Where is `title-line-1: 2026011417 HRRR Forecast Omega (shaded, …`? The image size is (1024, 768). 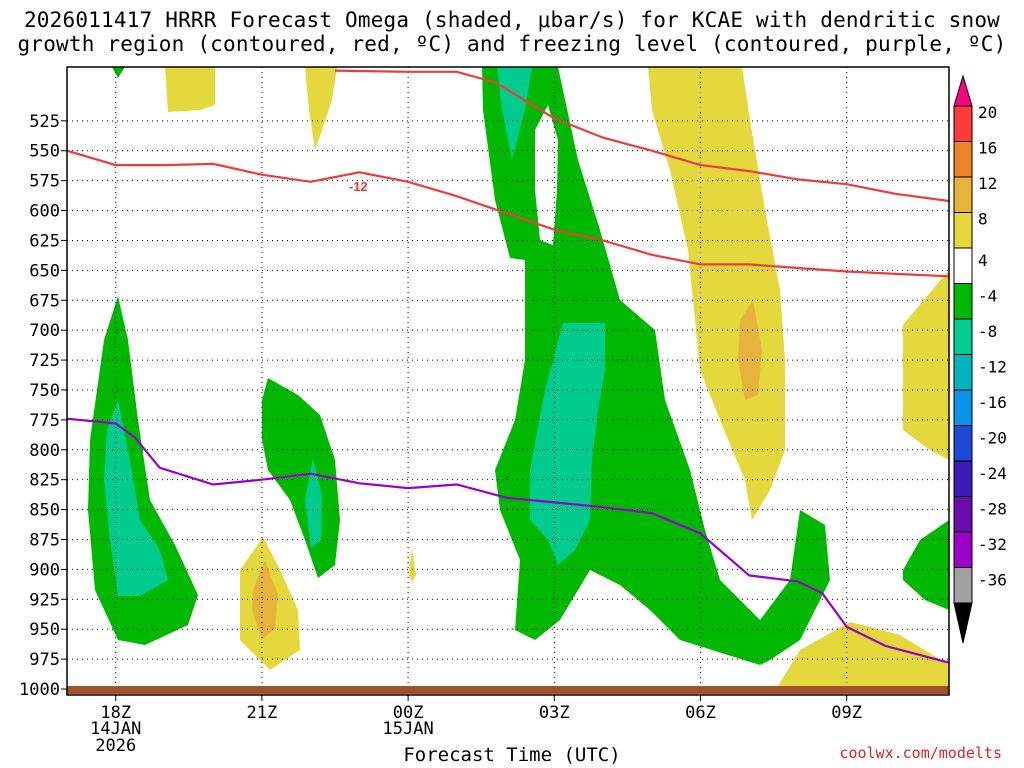 title-line-1: 2026011417 HRRR Forecast Omega (shaded, … is located at coordinates (512, 20).